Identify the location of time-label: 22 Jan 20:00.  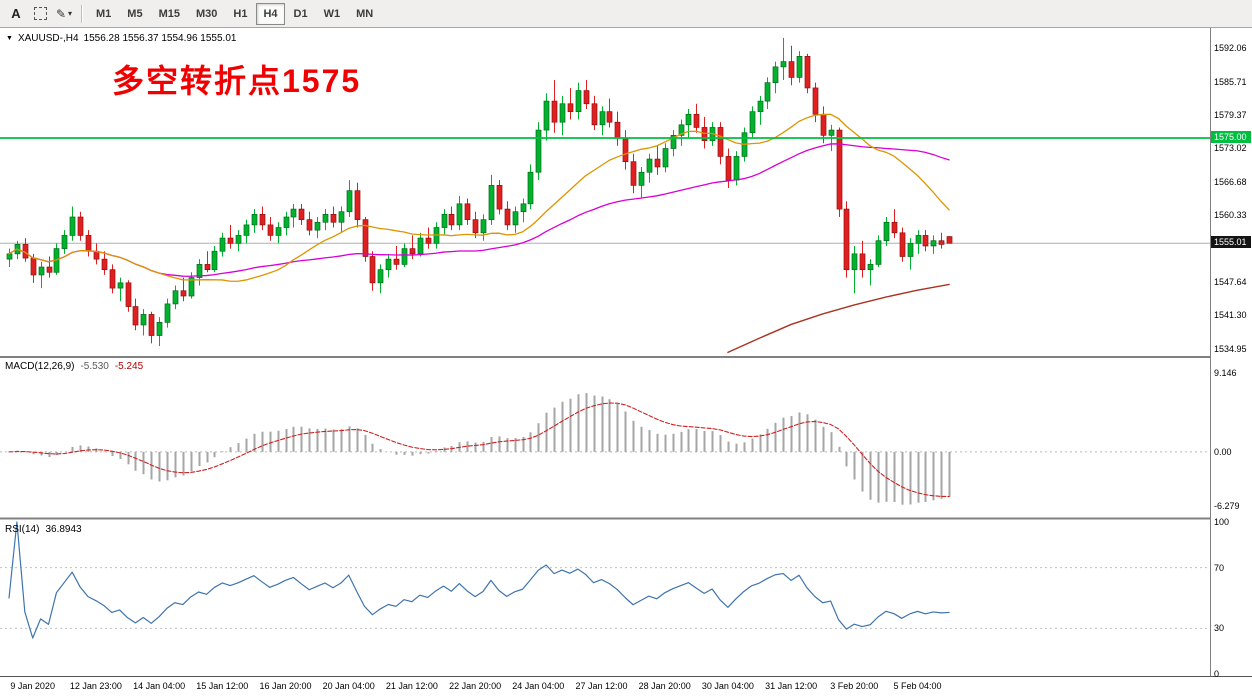
(475, 686).